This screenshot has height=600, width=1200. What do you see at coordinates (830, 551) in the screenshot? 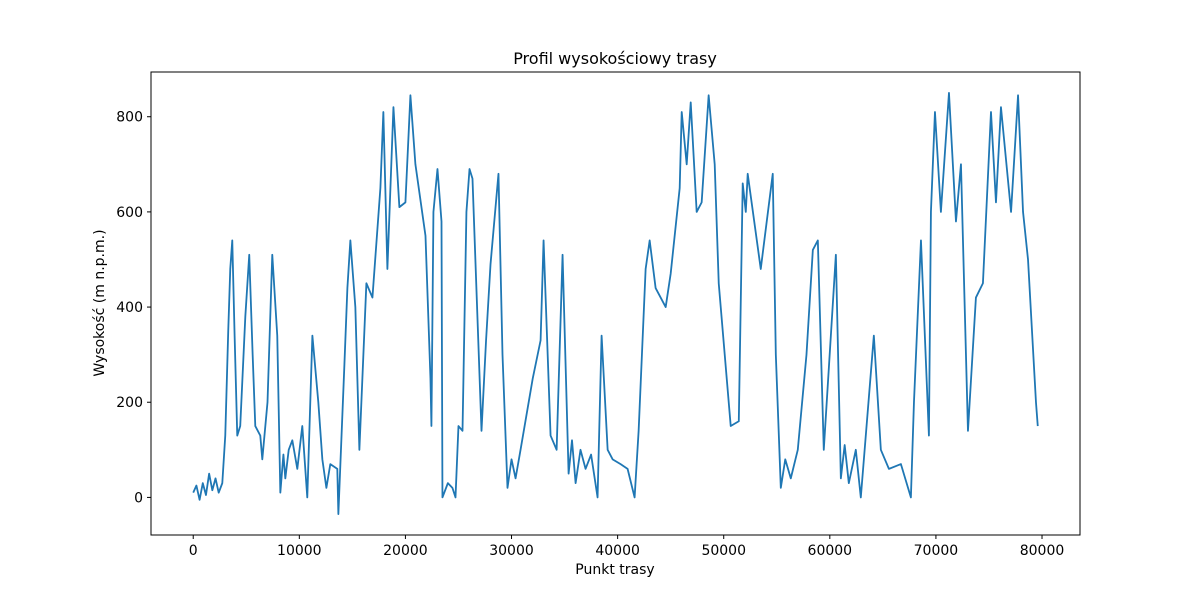
I see `x-tick-label: 60000` at bounding box center [830, 551].